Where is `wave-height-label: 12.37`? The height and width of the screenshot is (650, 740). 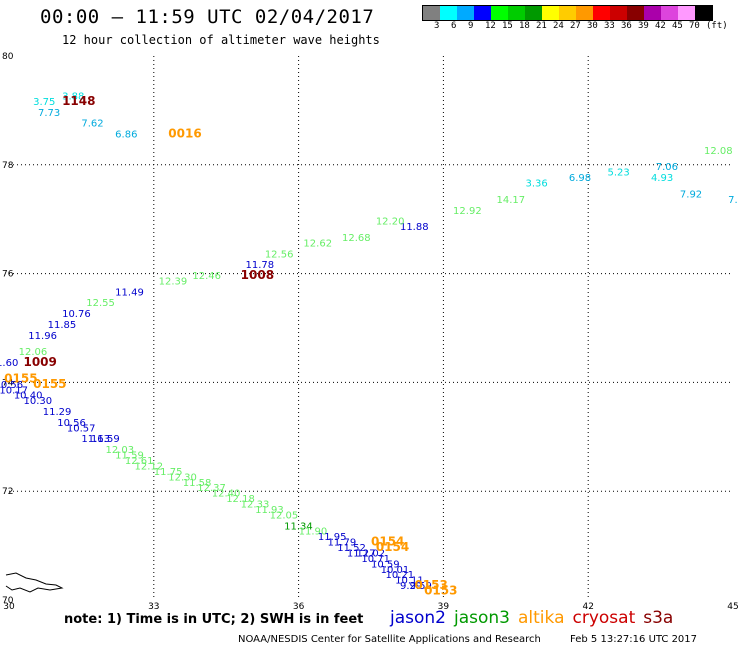 wave-height-label: 12.37 is located at coordinates (211, 488).